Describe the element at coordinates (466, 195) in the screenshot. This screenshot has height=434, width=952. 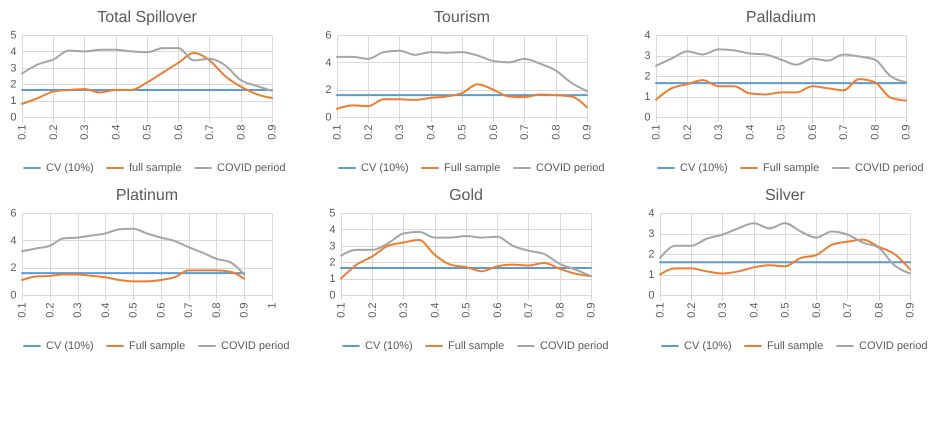
I see `chart-title: Gold` at that location.